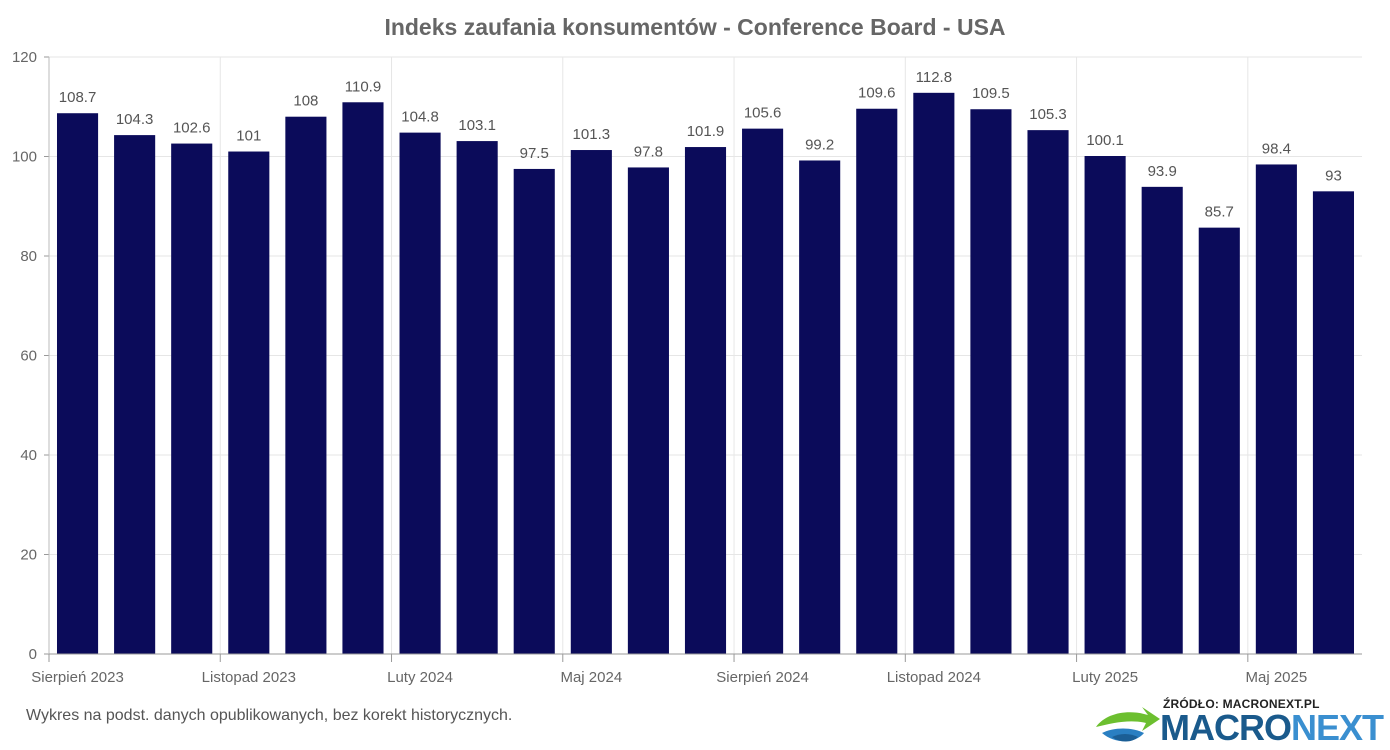  Describe the element at coordinates (1105, 140) in the screenshot. I see `bar-value-label: 100.1` at that location.